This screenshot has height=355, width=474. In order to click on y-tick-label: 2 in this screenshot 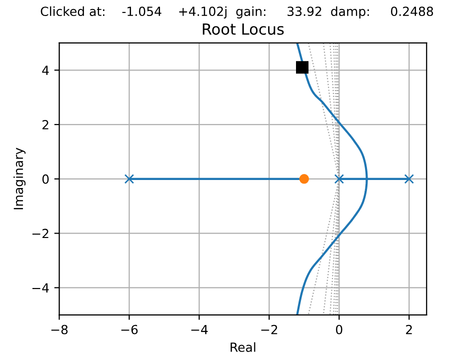, I will do `click(45, 125)`.